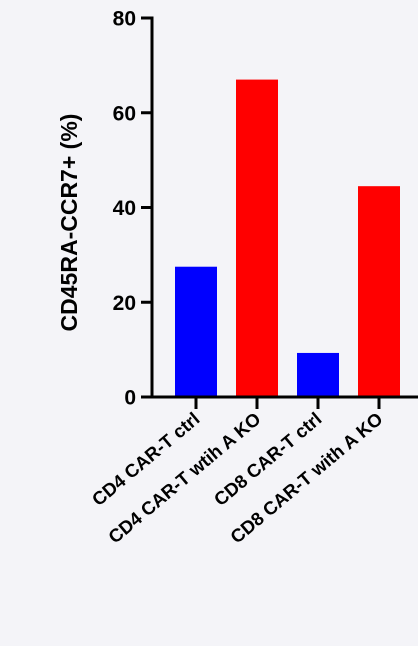 The width and height of the screenshot is (418, 646). Describe the element at coordinates (130, 398) in the screenshot. I see `y-tick-label: 0` at that location.